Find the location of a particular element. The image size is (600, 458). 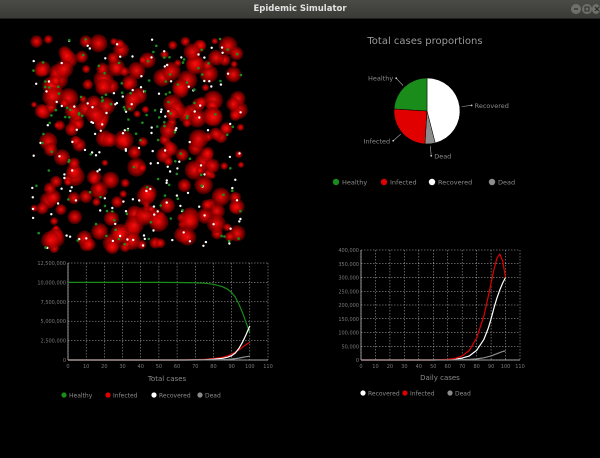

minimize-button is located at coordinates (576, 9).